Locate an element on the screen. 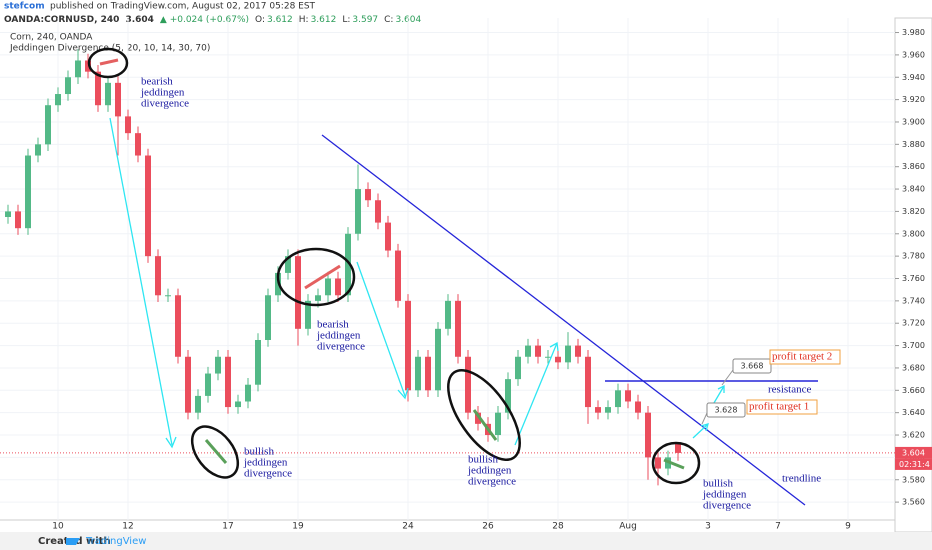  x-tick-label: 19 is located at coordinates (298, 527).